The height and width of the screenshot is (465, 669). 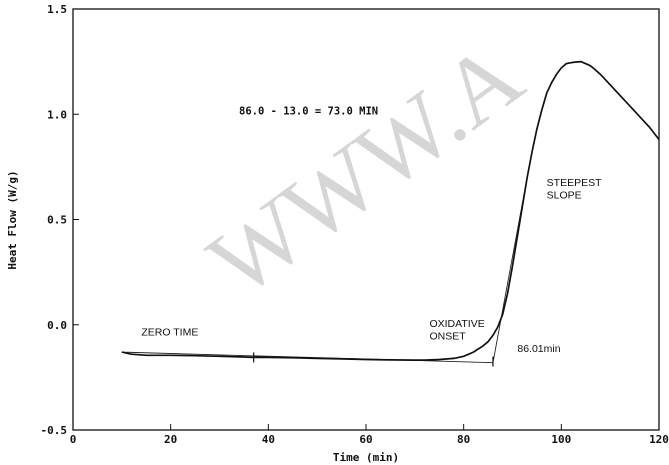 What do you see at coordinates (268, 439) in the screenshot?
I see `x-tick-label: 40` at bounding box center [268, 439].